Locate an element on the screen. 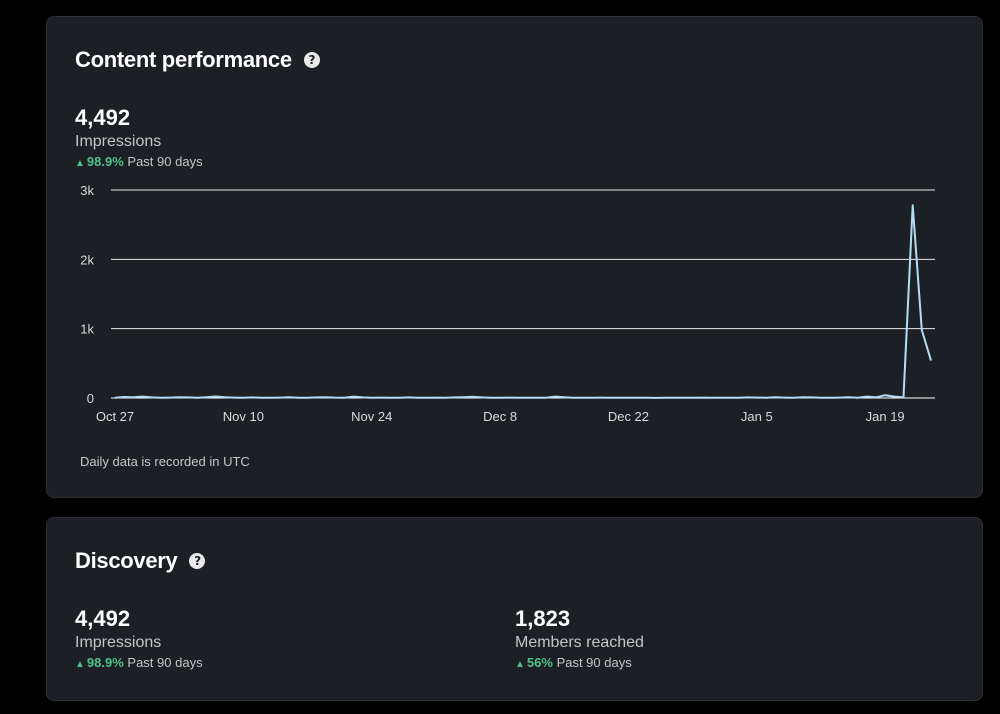  discovery-title: Discovery ? is located at coordinates (140, 561).